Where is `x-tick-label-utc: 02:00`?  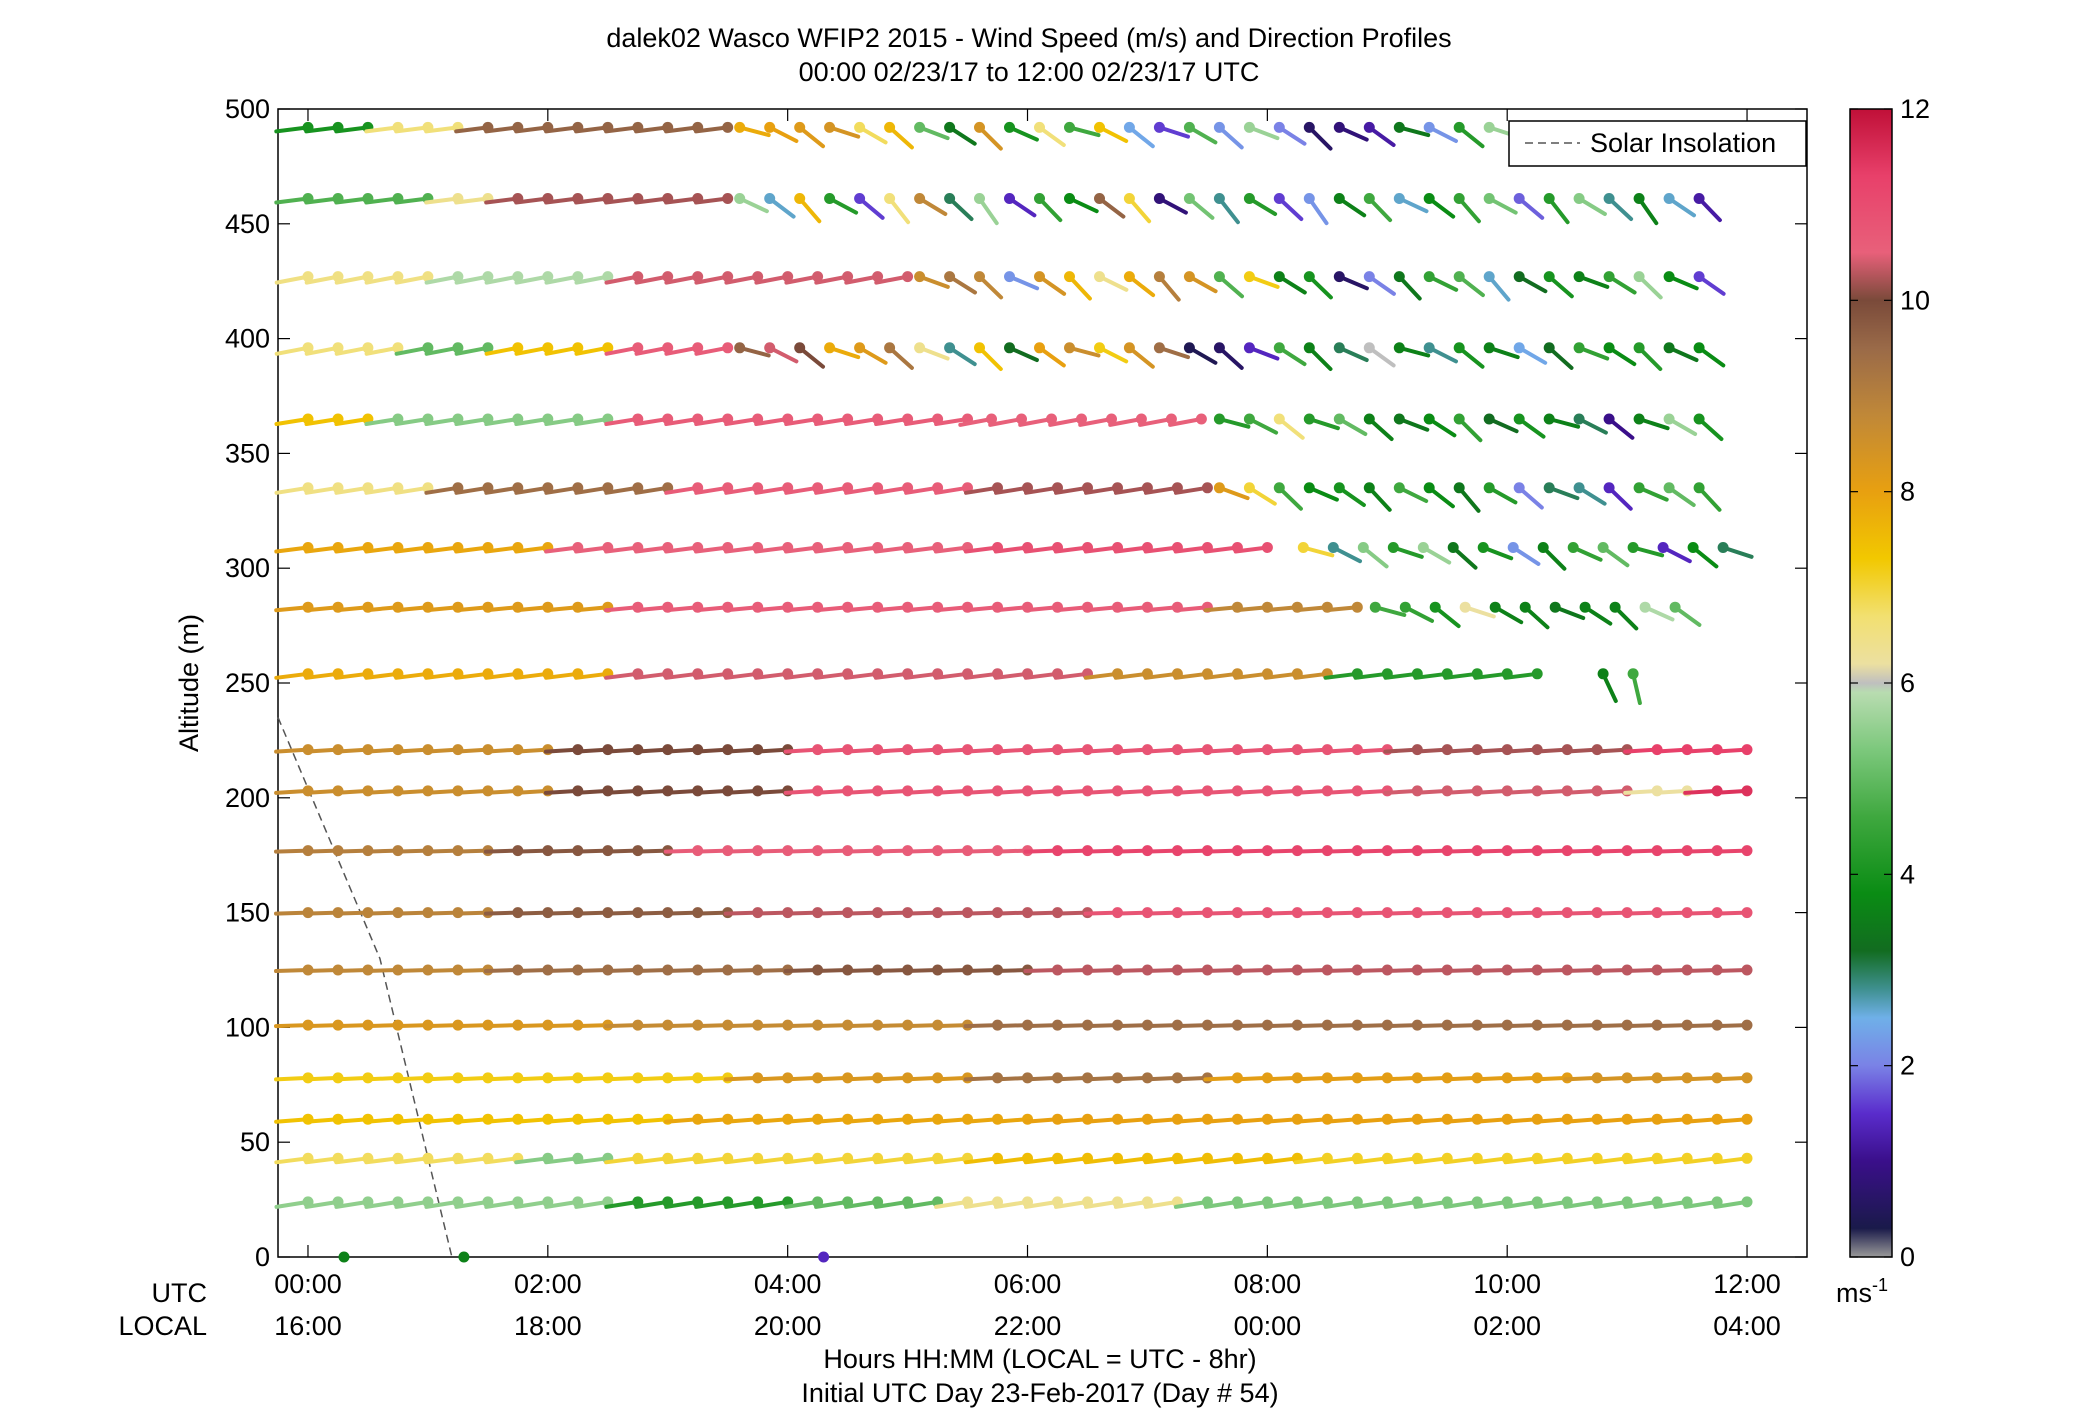
x-tick-label-utc: 02:00 is located at coordinates (548, 1284).